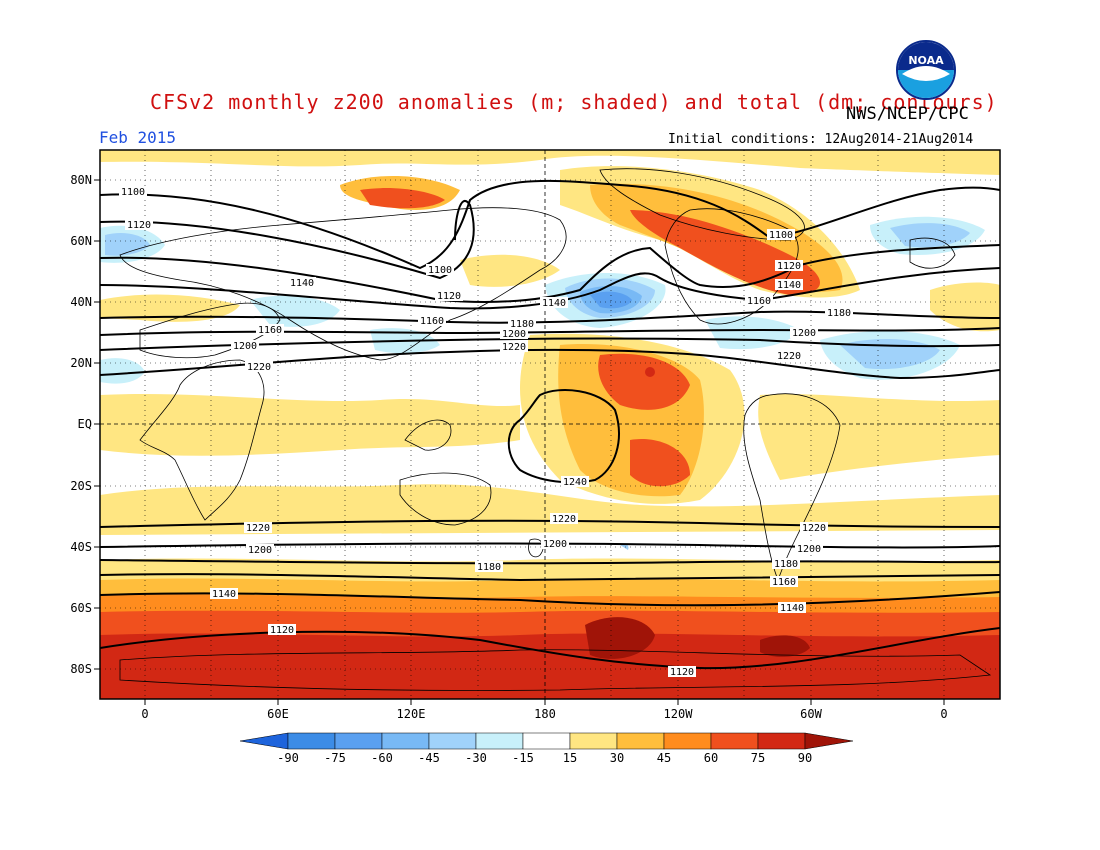  I want to click on colorbar-label: 75, so click(758, 758).